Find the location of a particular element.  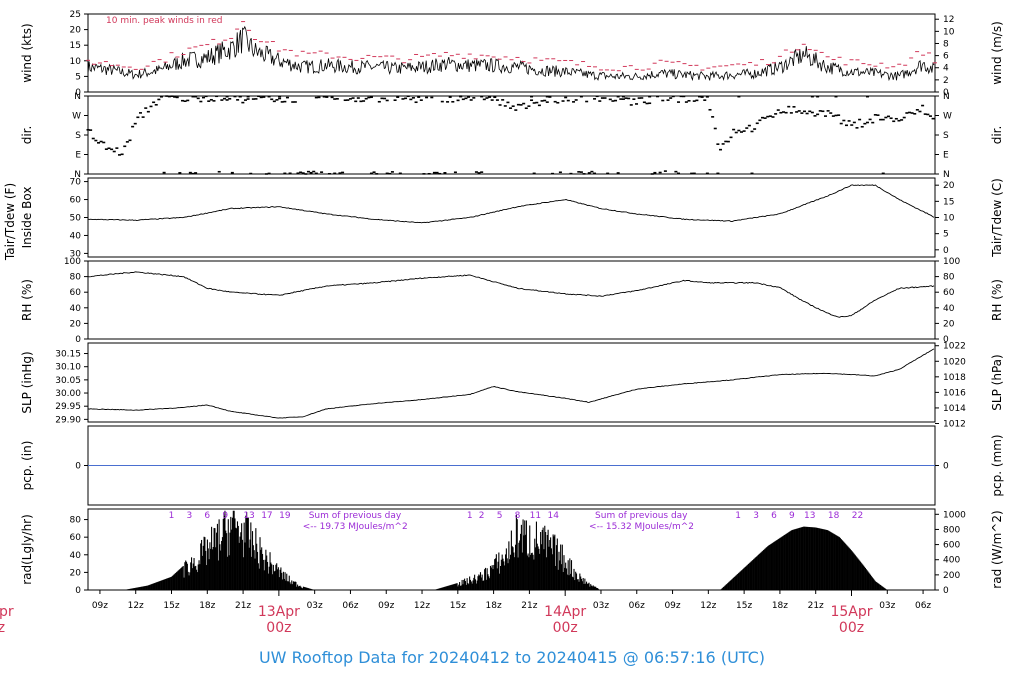

x-date-time-label: 00z is located at coordinates (851, 628).